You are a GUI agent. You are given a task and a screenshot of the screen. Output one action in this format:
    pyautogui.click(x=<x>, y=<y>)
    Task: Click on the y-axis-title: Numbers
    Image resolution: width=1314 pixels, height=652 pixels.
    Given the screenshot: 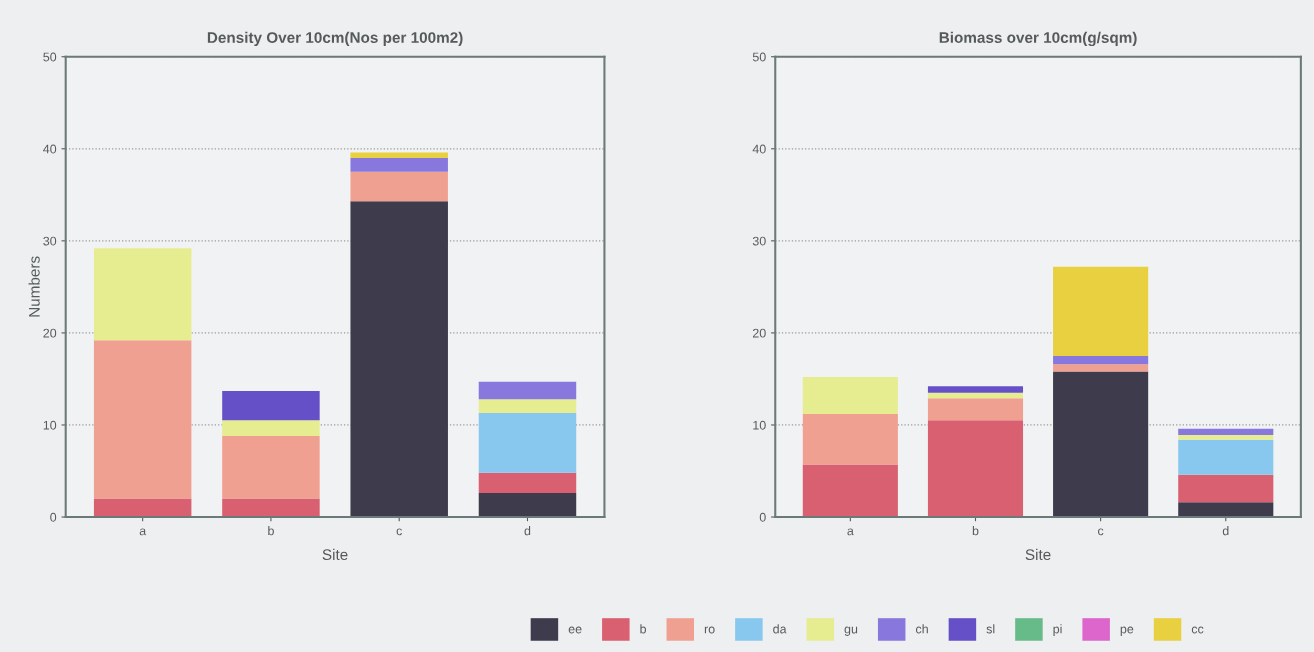 What is the action you would take?
    pyautogui.click(x=34, y=286)
    